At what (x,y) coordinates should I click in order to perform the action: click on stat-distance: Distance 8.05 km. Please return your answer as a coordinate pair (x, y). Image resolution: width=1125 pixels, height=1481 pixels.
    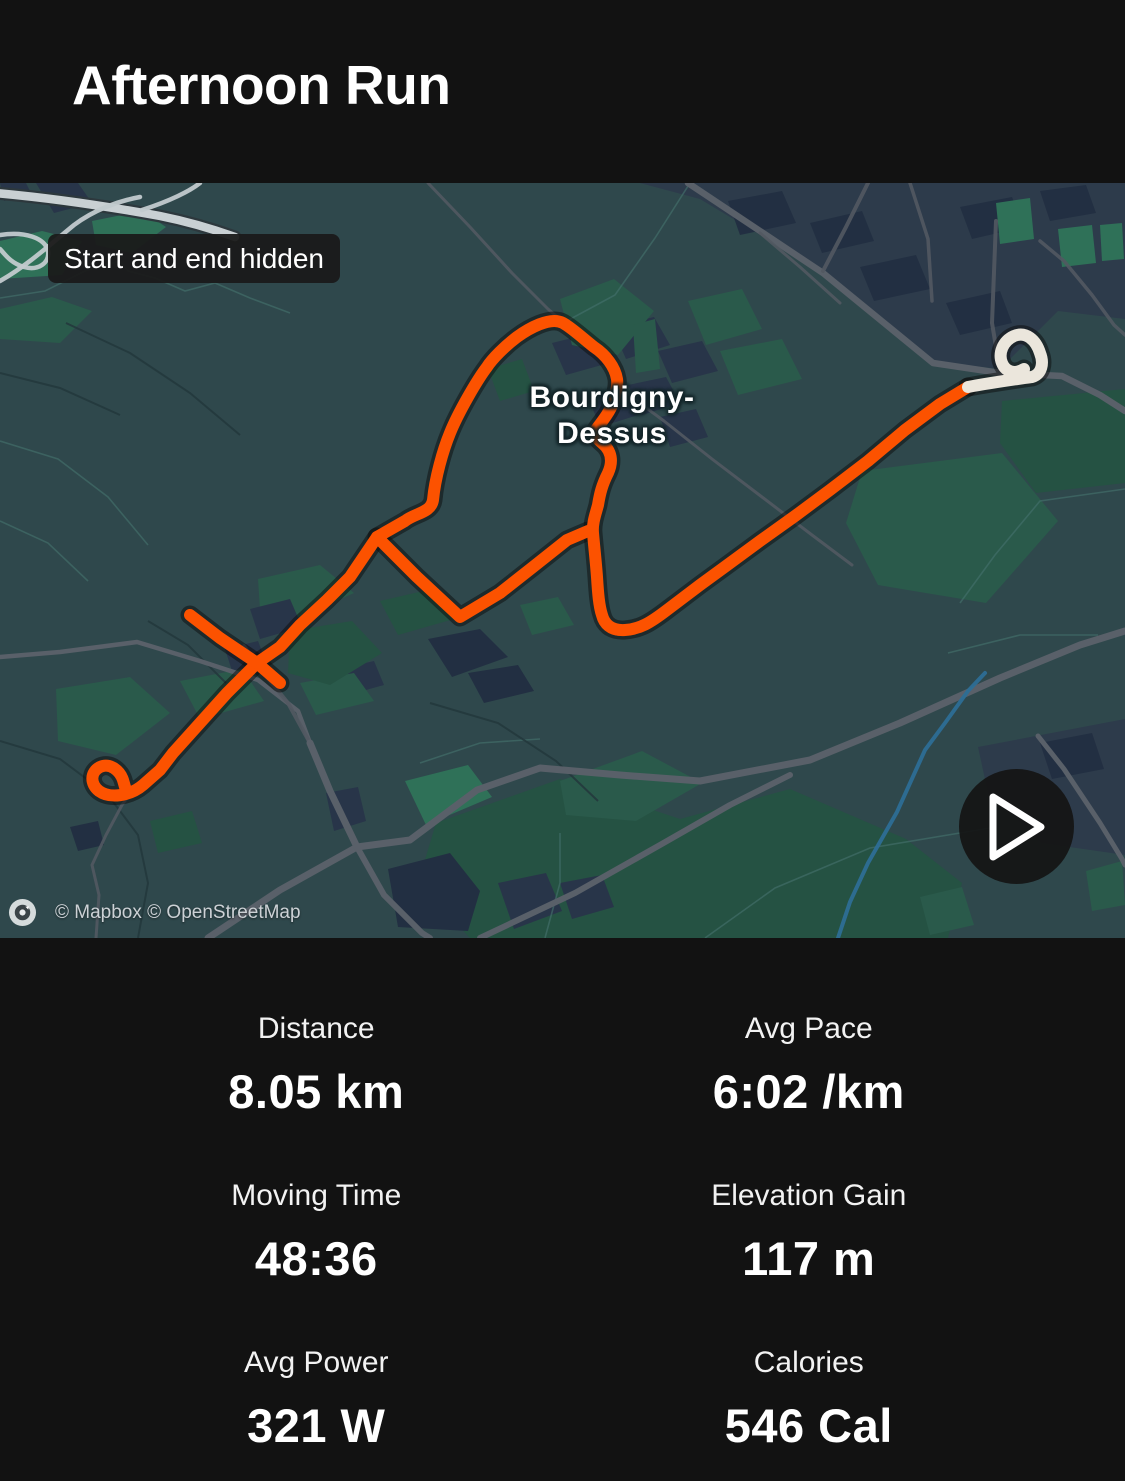
    Looking at the image, I should click on (316, 1065).